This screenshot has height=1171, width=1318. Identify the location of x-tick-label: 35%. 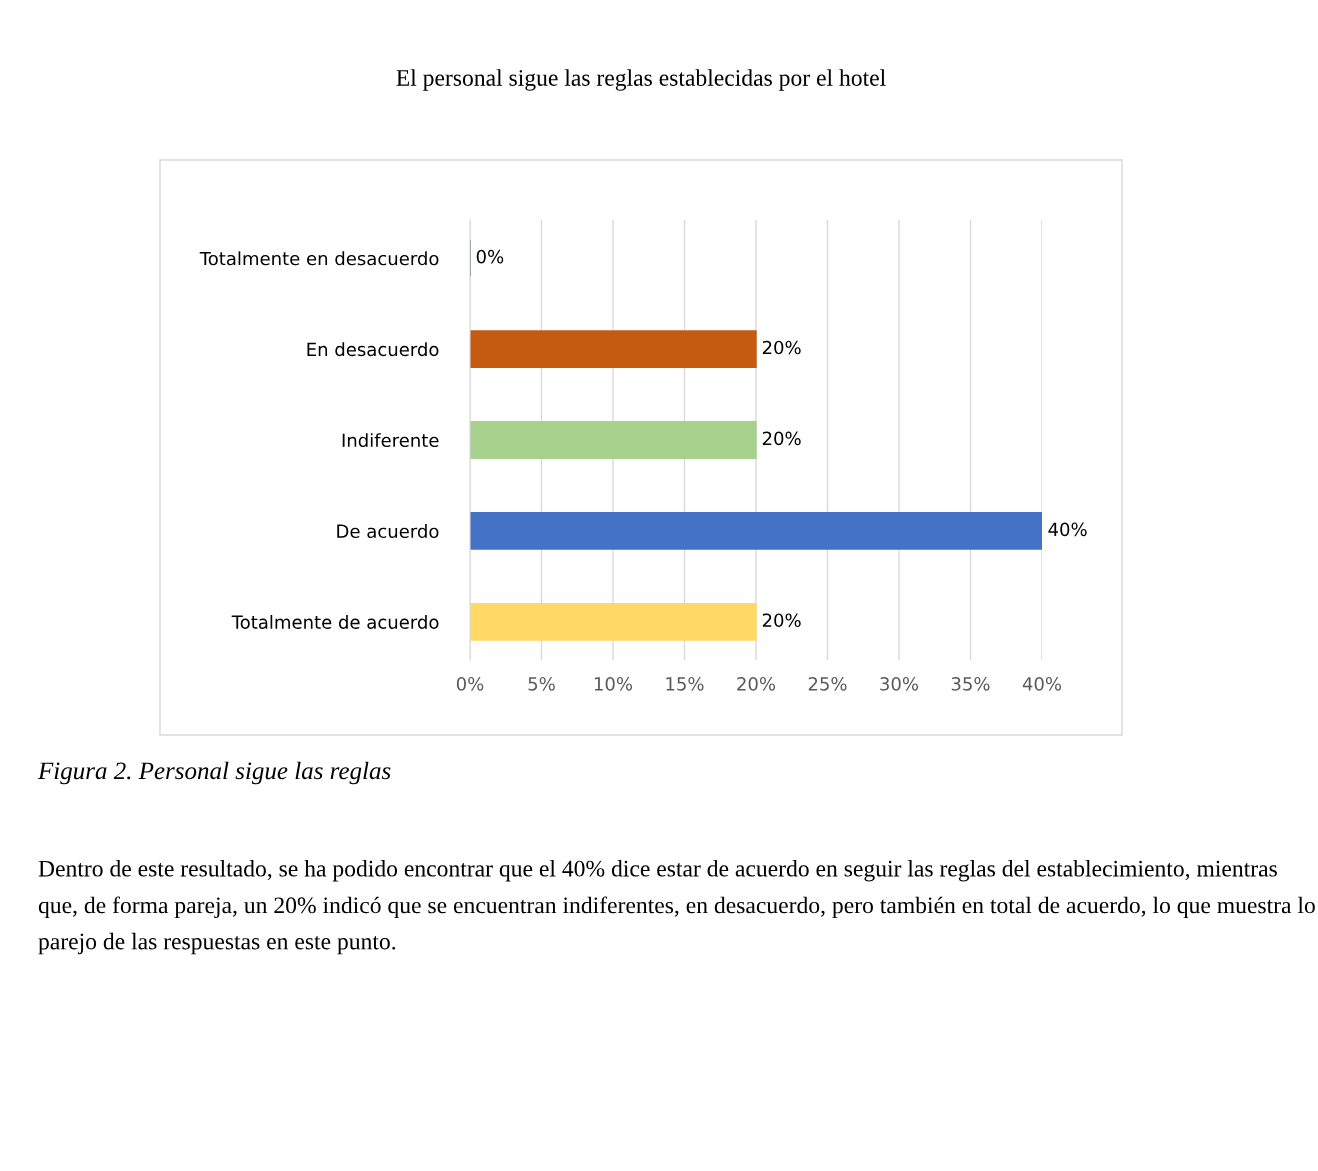
(970, 683).